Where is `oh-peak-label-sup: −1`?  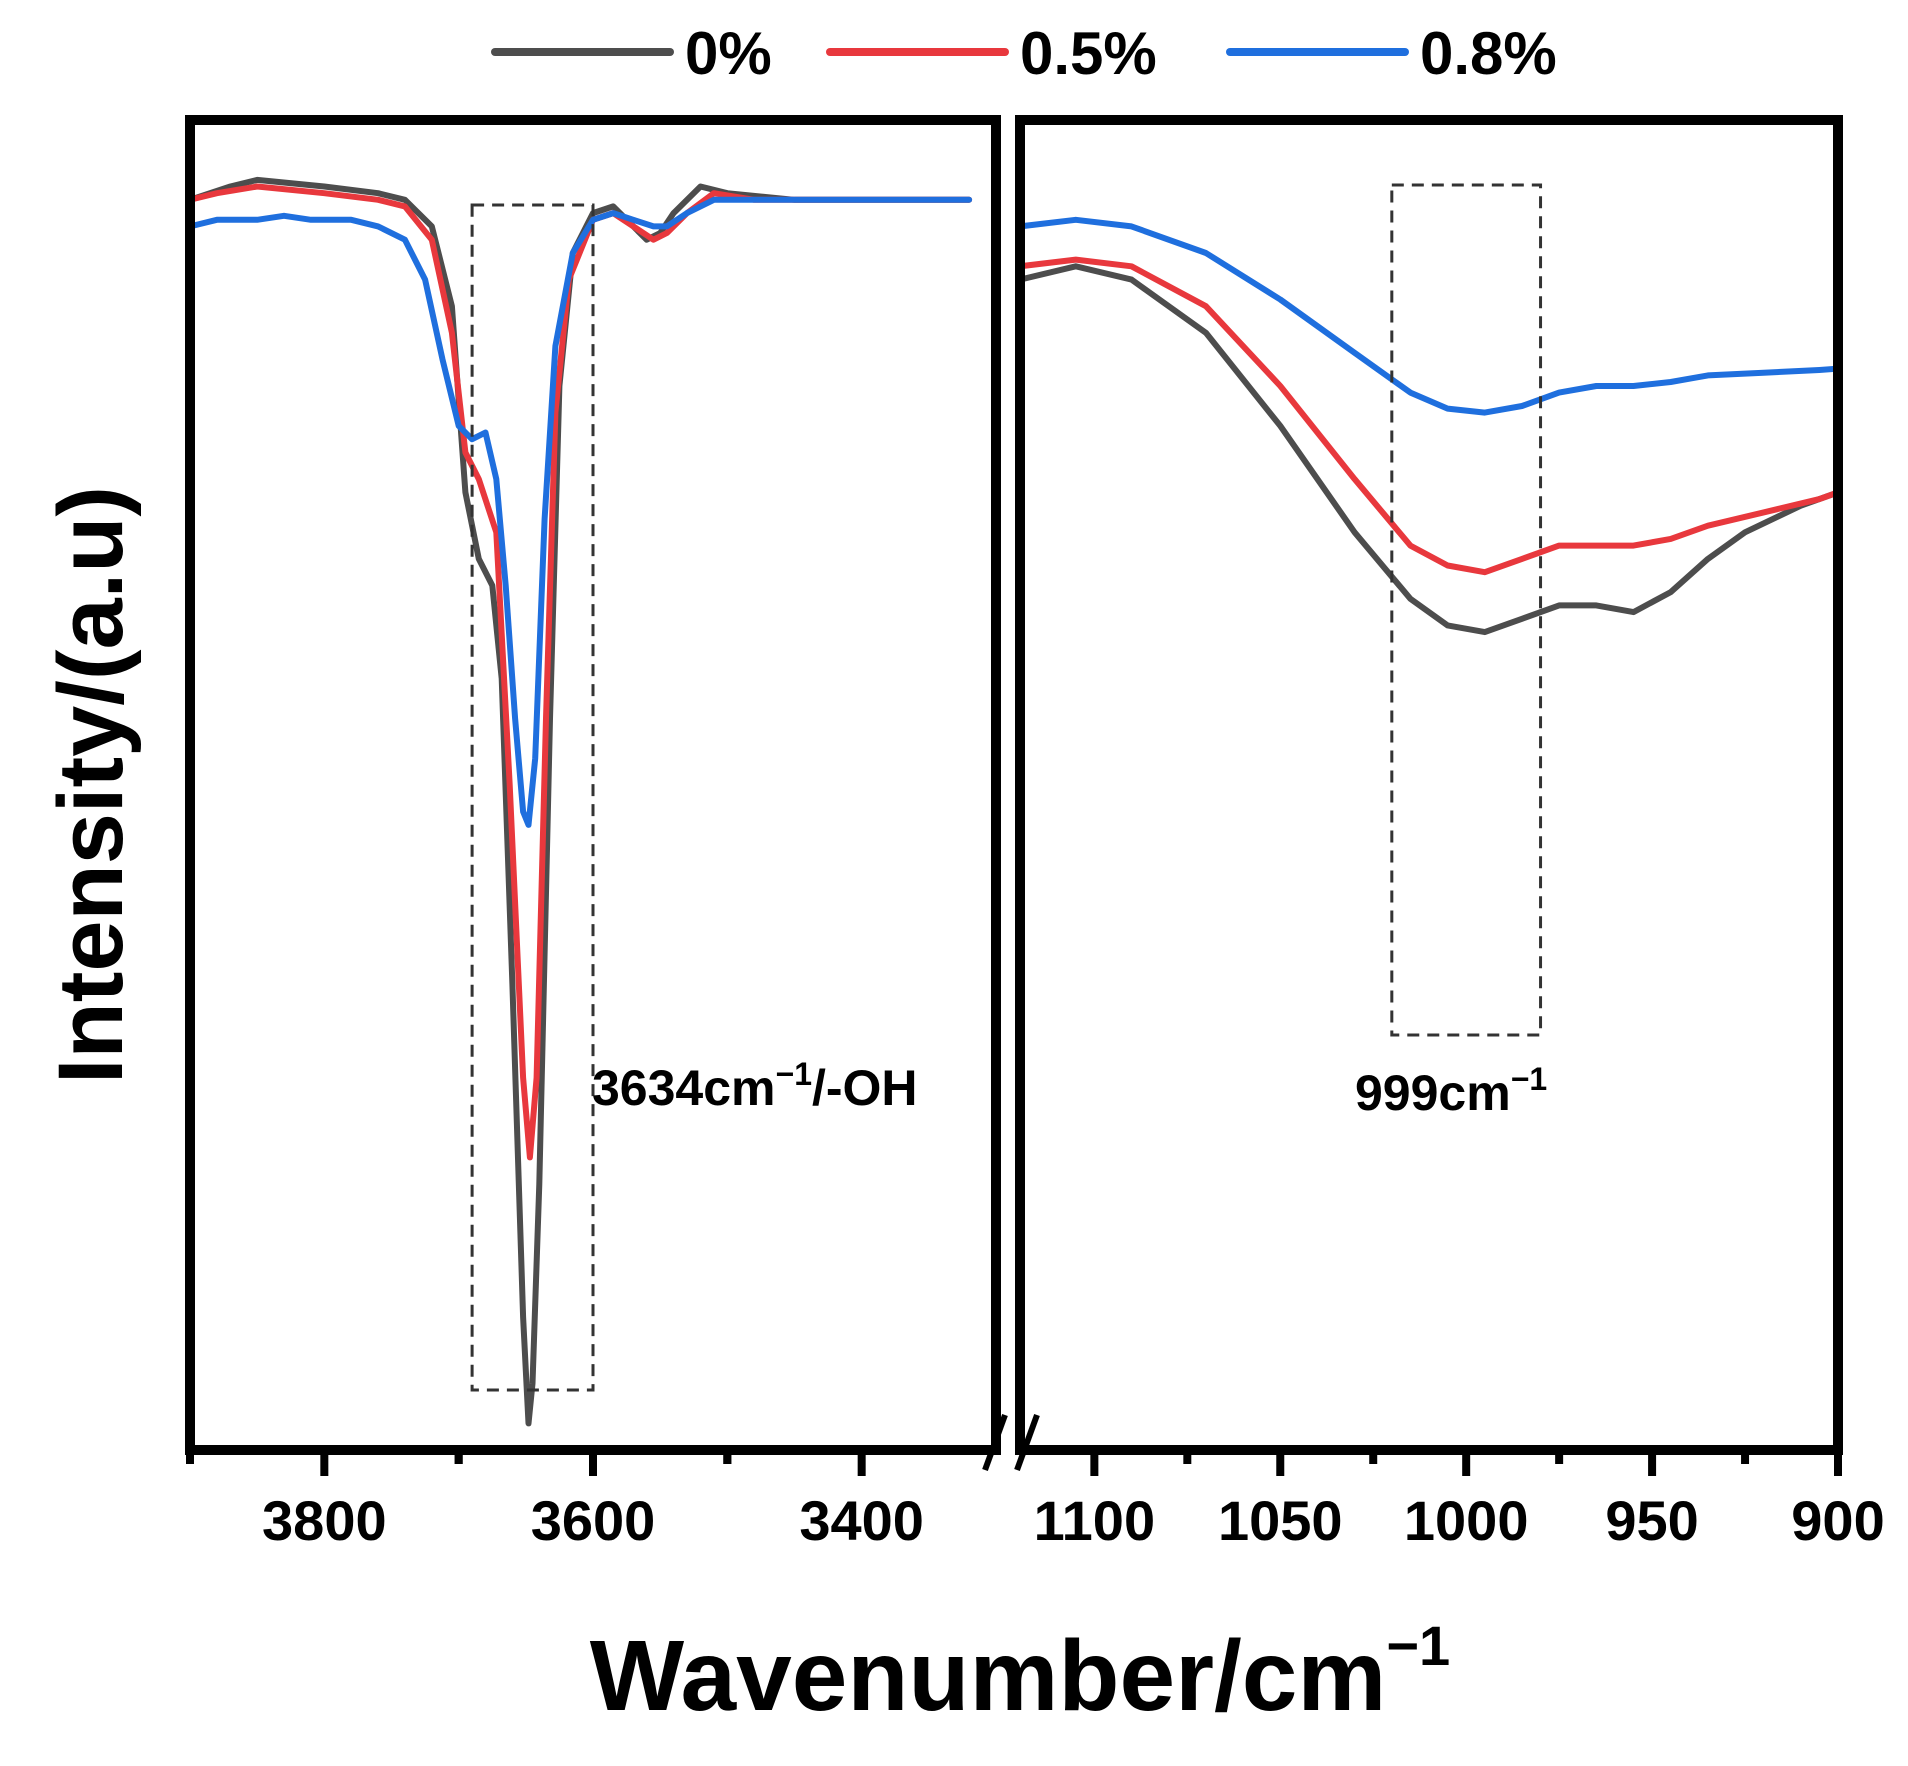 oh-peak-label-sup: −1 is located at coordinates (794, 1074).